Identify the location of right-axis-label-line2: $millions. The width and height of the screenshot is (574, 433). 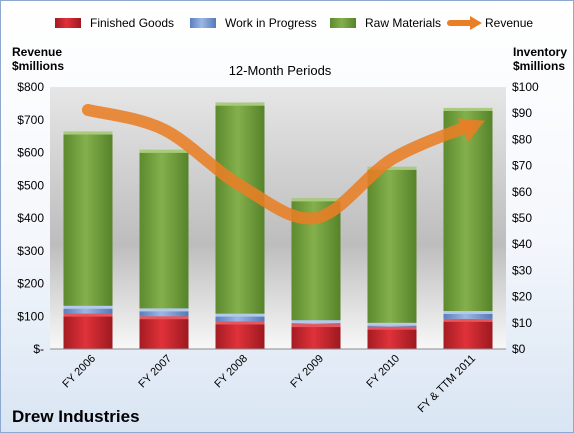
(539, 66).